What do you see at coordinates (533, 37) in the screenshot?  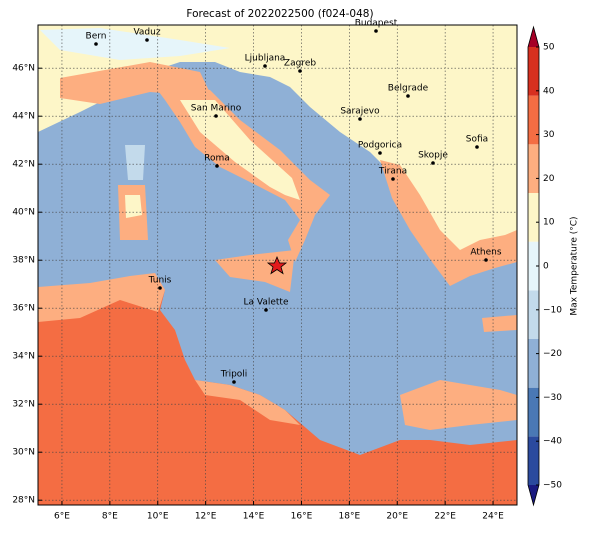 I see `colorbar-extend-high` at bounding box center [533, 37].